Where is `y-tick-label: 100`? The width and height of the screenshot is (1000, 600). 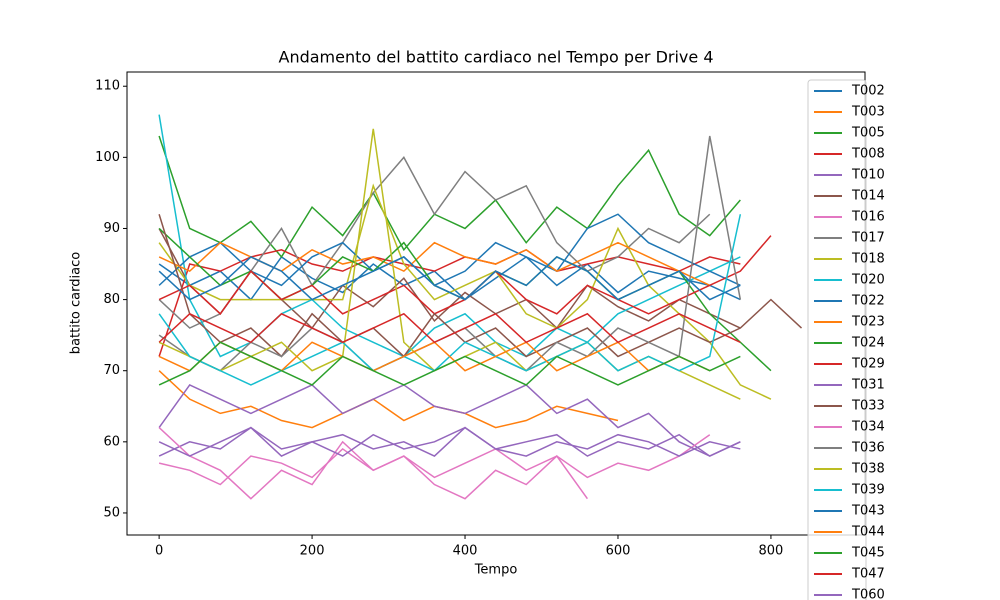
y-tick-label: 100 is located at coordinates (107, 157).